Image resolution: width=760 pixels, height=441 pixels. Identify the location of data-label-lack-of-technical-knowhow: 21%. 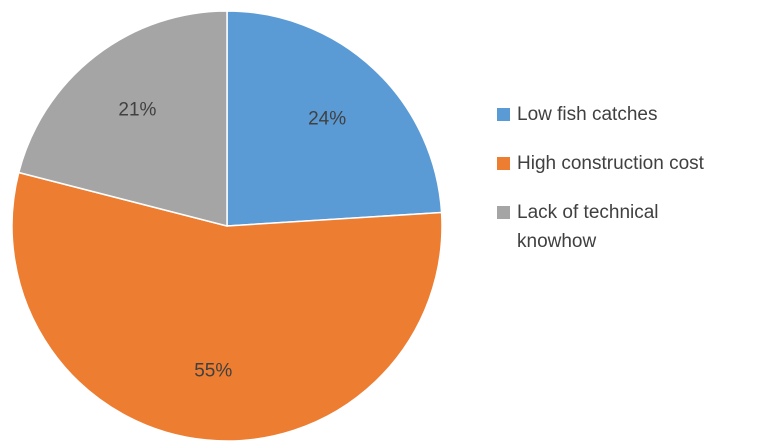
(137, 109).